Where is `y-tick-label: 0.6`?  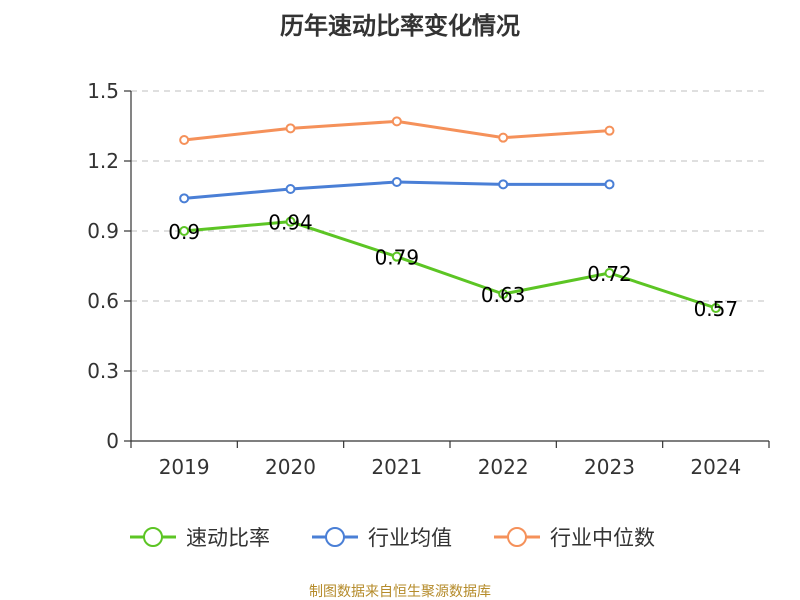
y-tick-label: 0.6 is located at coordinates (103, 301).